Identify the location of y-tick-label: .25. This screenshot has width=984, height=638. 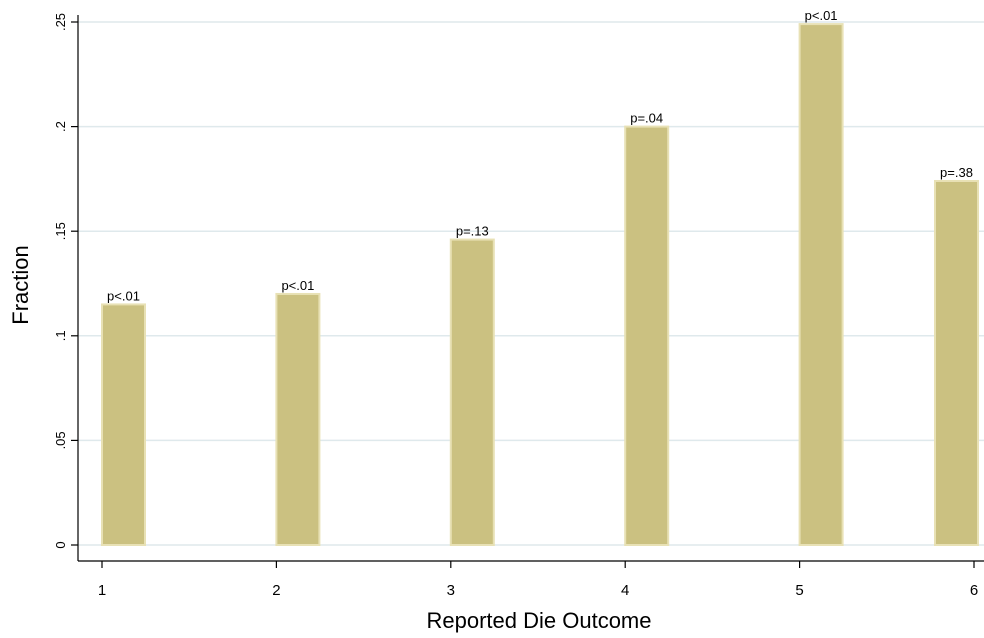
(60, 22).